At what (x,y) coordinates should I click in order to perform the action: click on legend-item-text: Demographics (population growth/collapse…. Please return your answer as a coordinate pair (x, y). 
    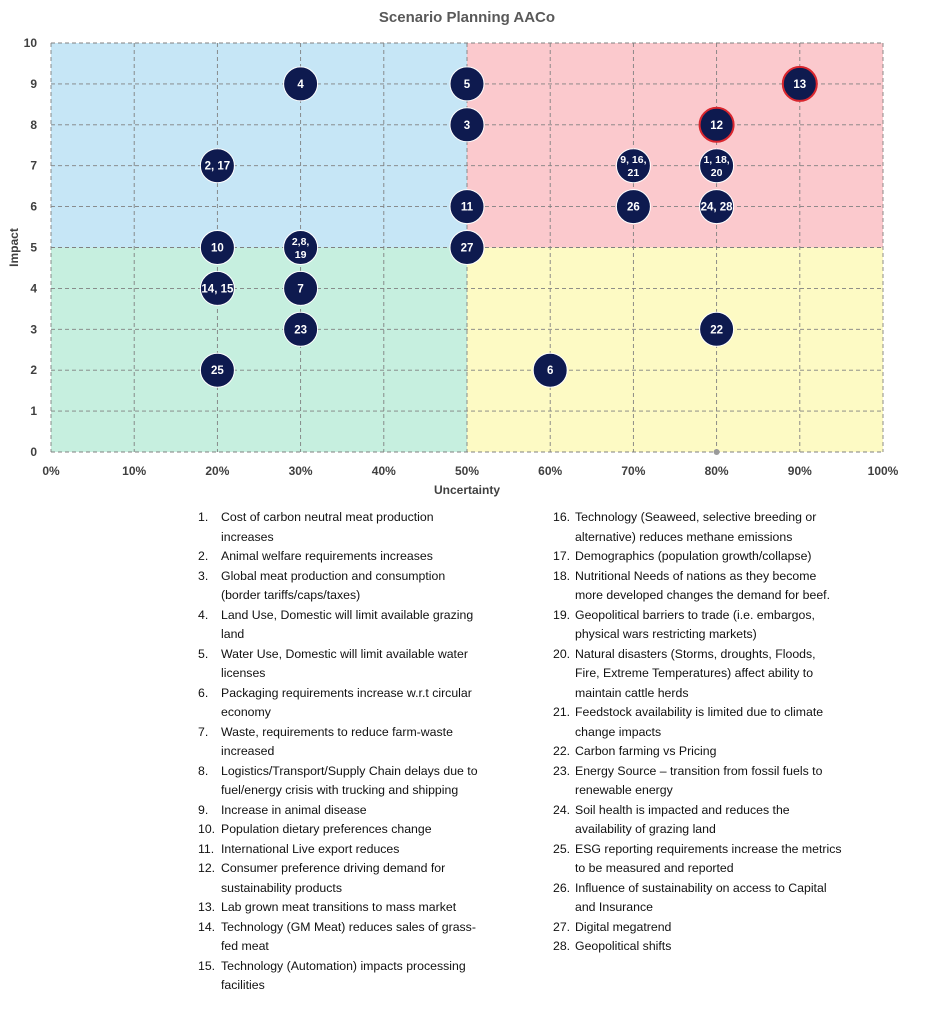
    Looking at the image, I should click on (693, 556).